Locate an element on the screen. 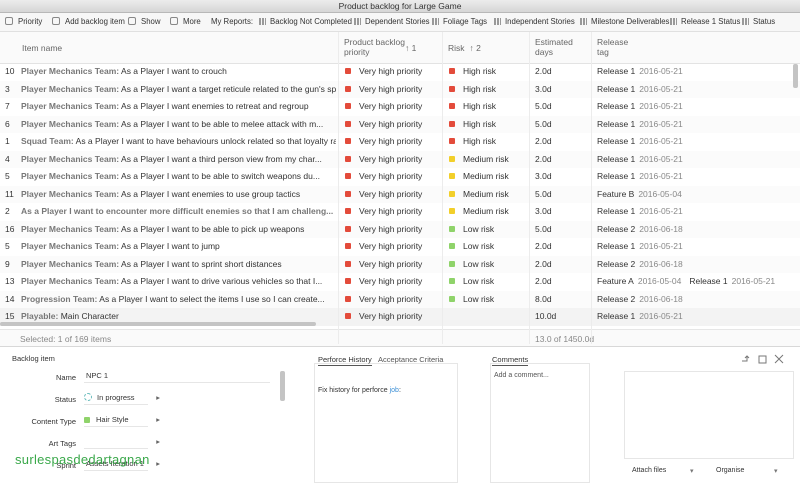 This screenshot has width=800, height=483. field-label: Sprint is located at coordinates (66, 465).